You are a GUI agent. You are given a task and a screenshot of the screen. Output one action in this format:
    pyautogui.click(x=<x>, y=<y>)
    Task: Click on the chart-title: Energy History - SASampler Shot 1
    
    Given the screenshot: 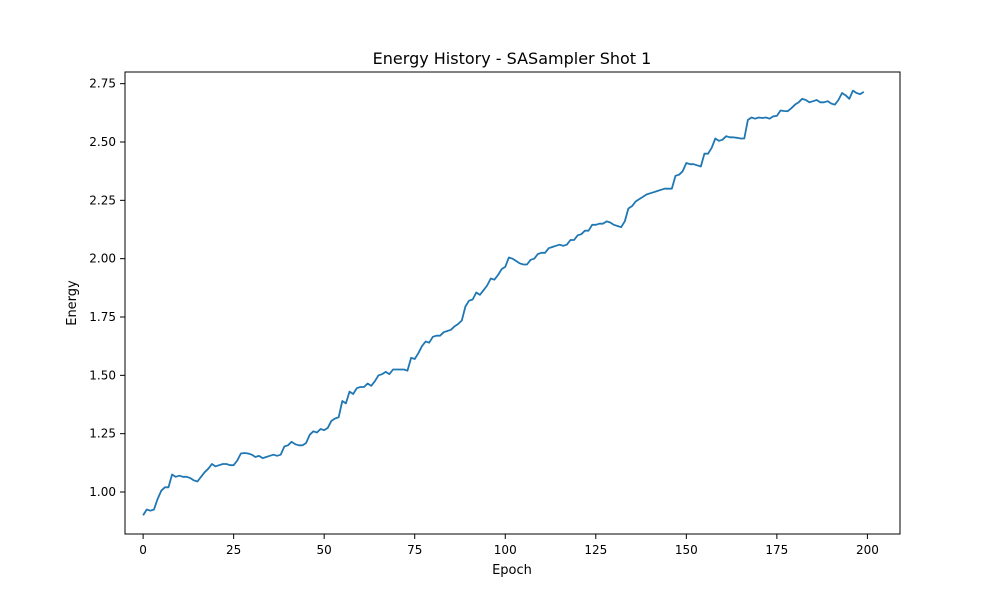 What is the action you would take?
    pyautogui.click(x=512, y=58)
    